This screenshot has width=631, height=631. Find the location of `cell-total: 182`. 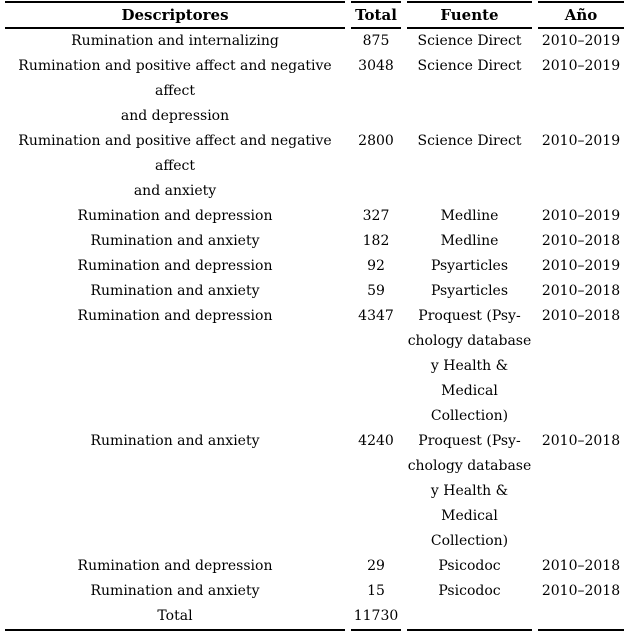

cell-total: 182 is located at coordinates (376, 241).